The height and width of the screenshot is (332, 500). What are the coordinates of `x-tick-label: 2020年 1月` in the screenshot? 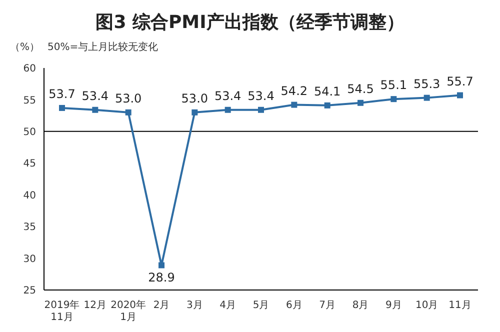 It's located at (128, 311).